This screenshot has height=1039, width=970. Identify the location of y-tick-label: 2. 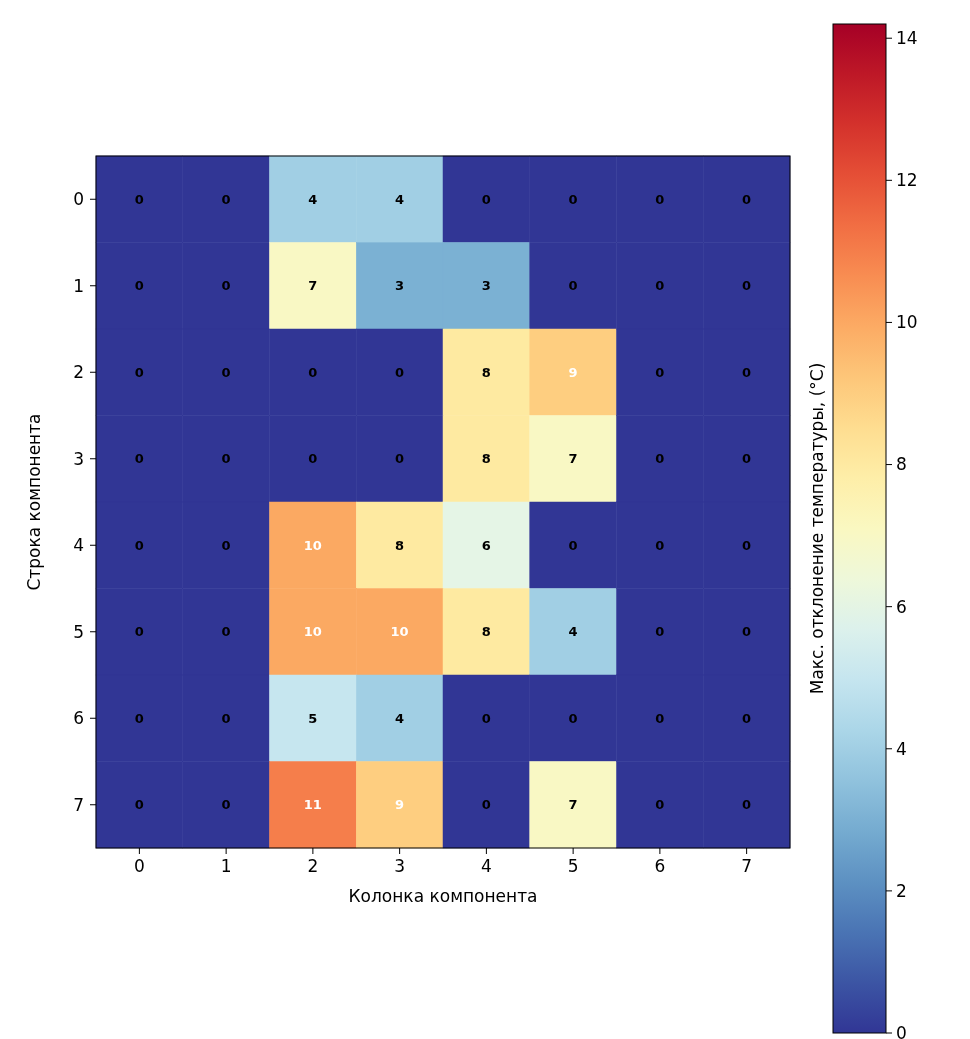
(78, 372).